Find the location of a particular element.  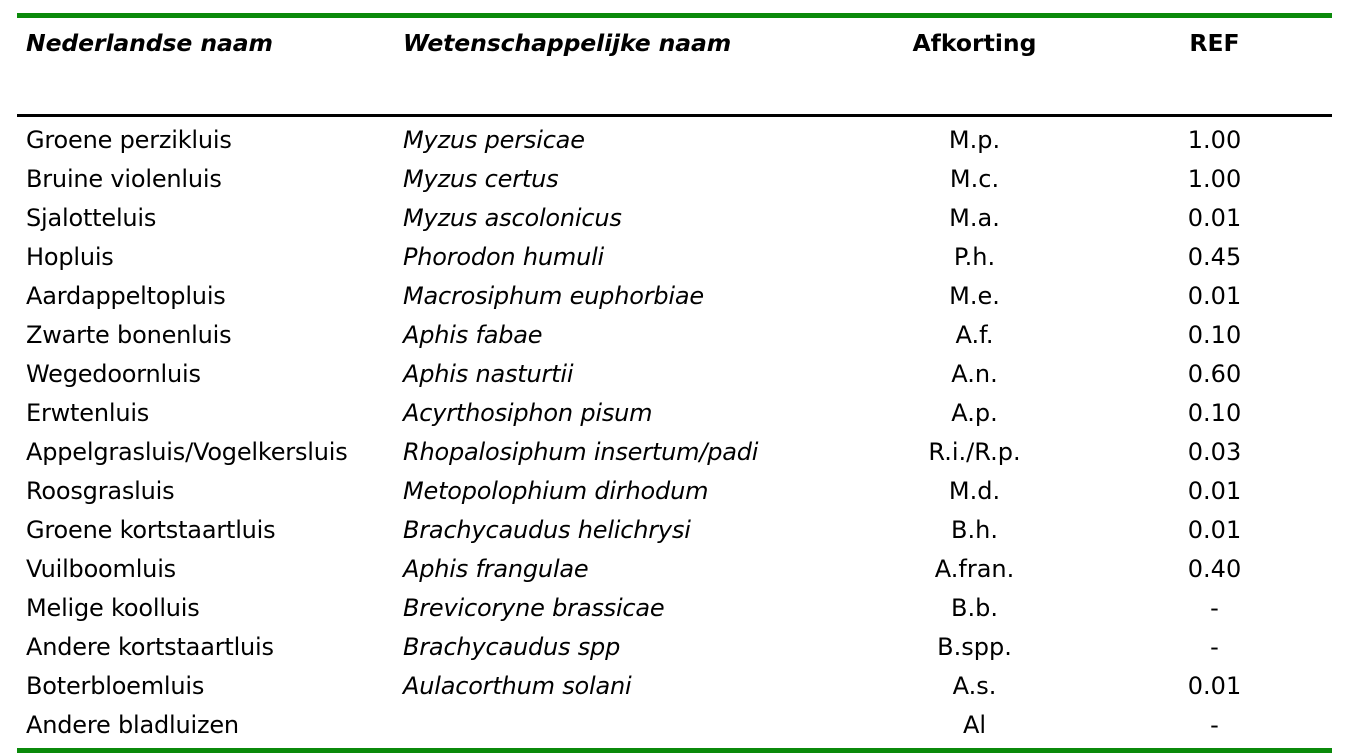

table-row: Zwarte bonenluis Aphis fabae A.f. 0.10 is located at coordinates (674, 334).